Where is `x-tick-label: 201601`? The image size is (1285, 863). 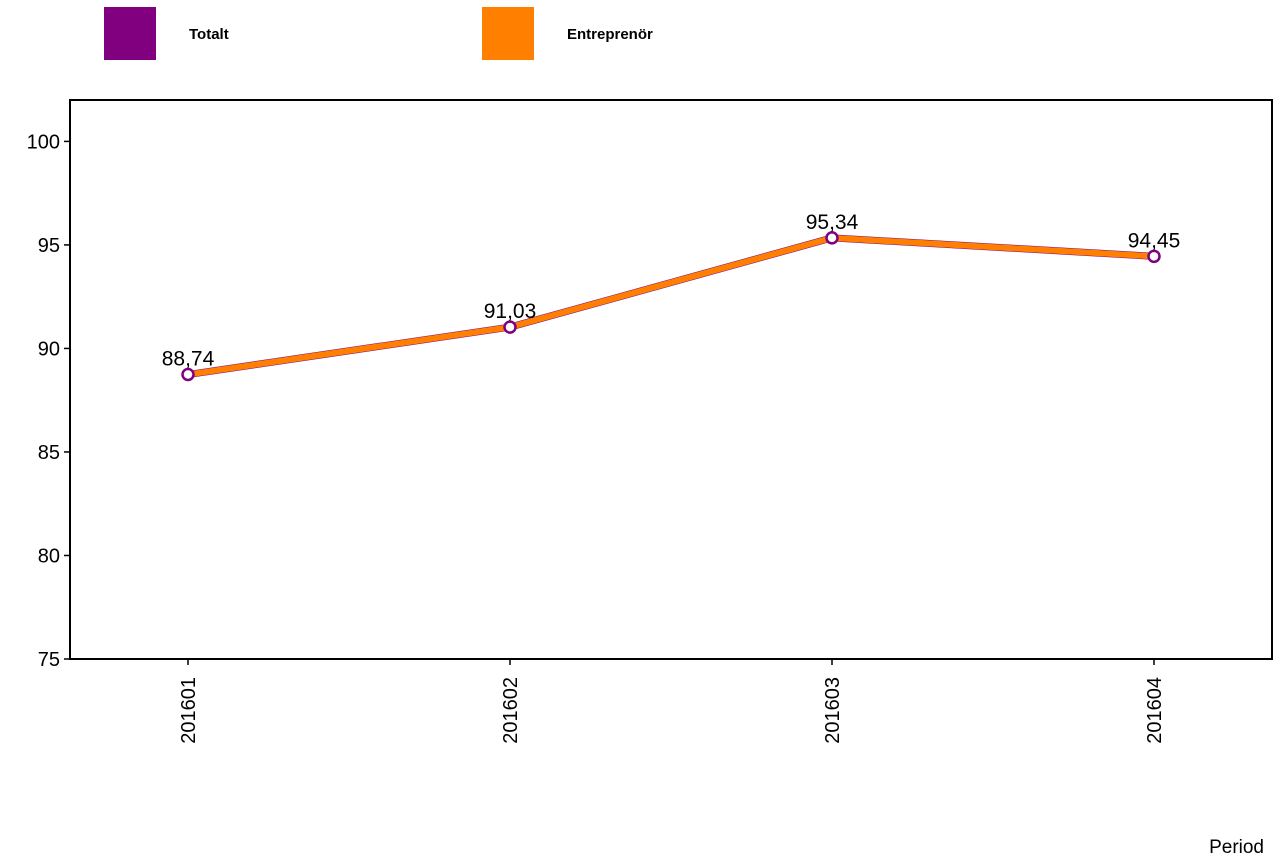 x-tick-label: 201601 is located at coordinates (189, 710).